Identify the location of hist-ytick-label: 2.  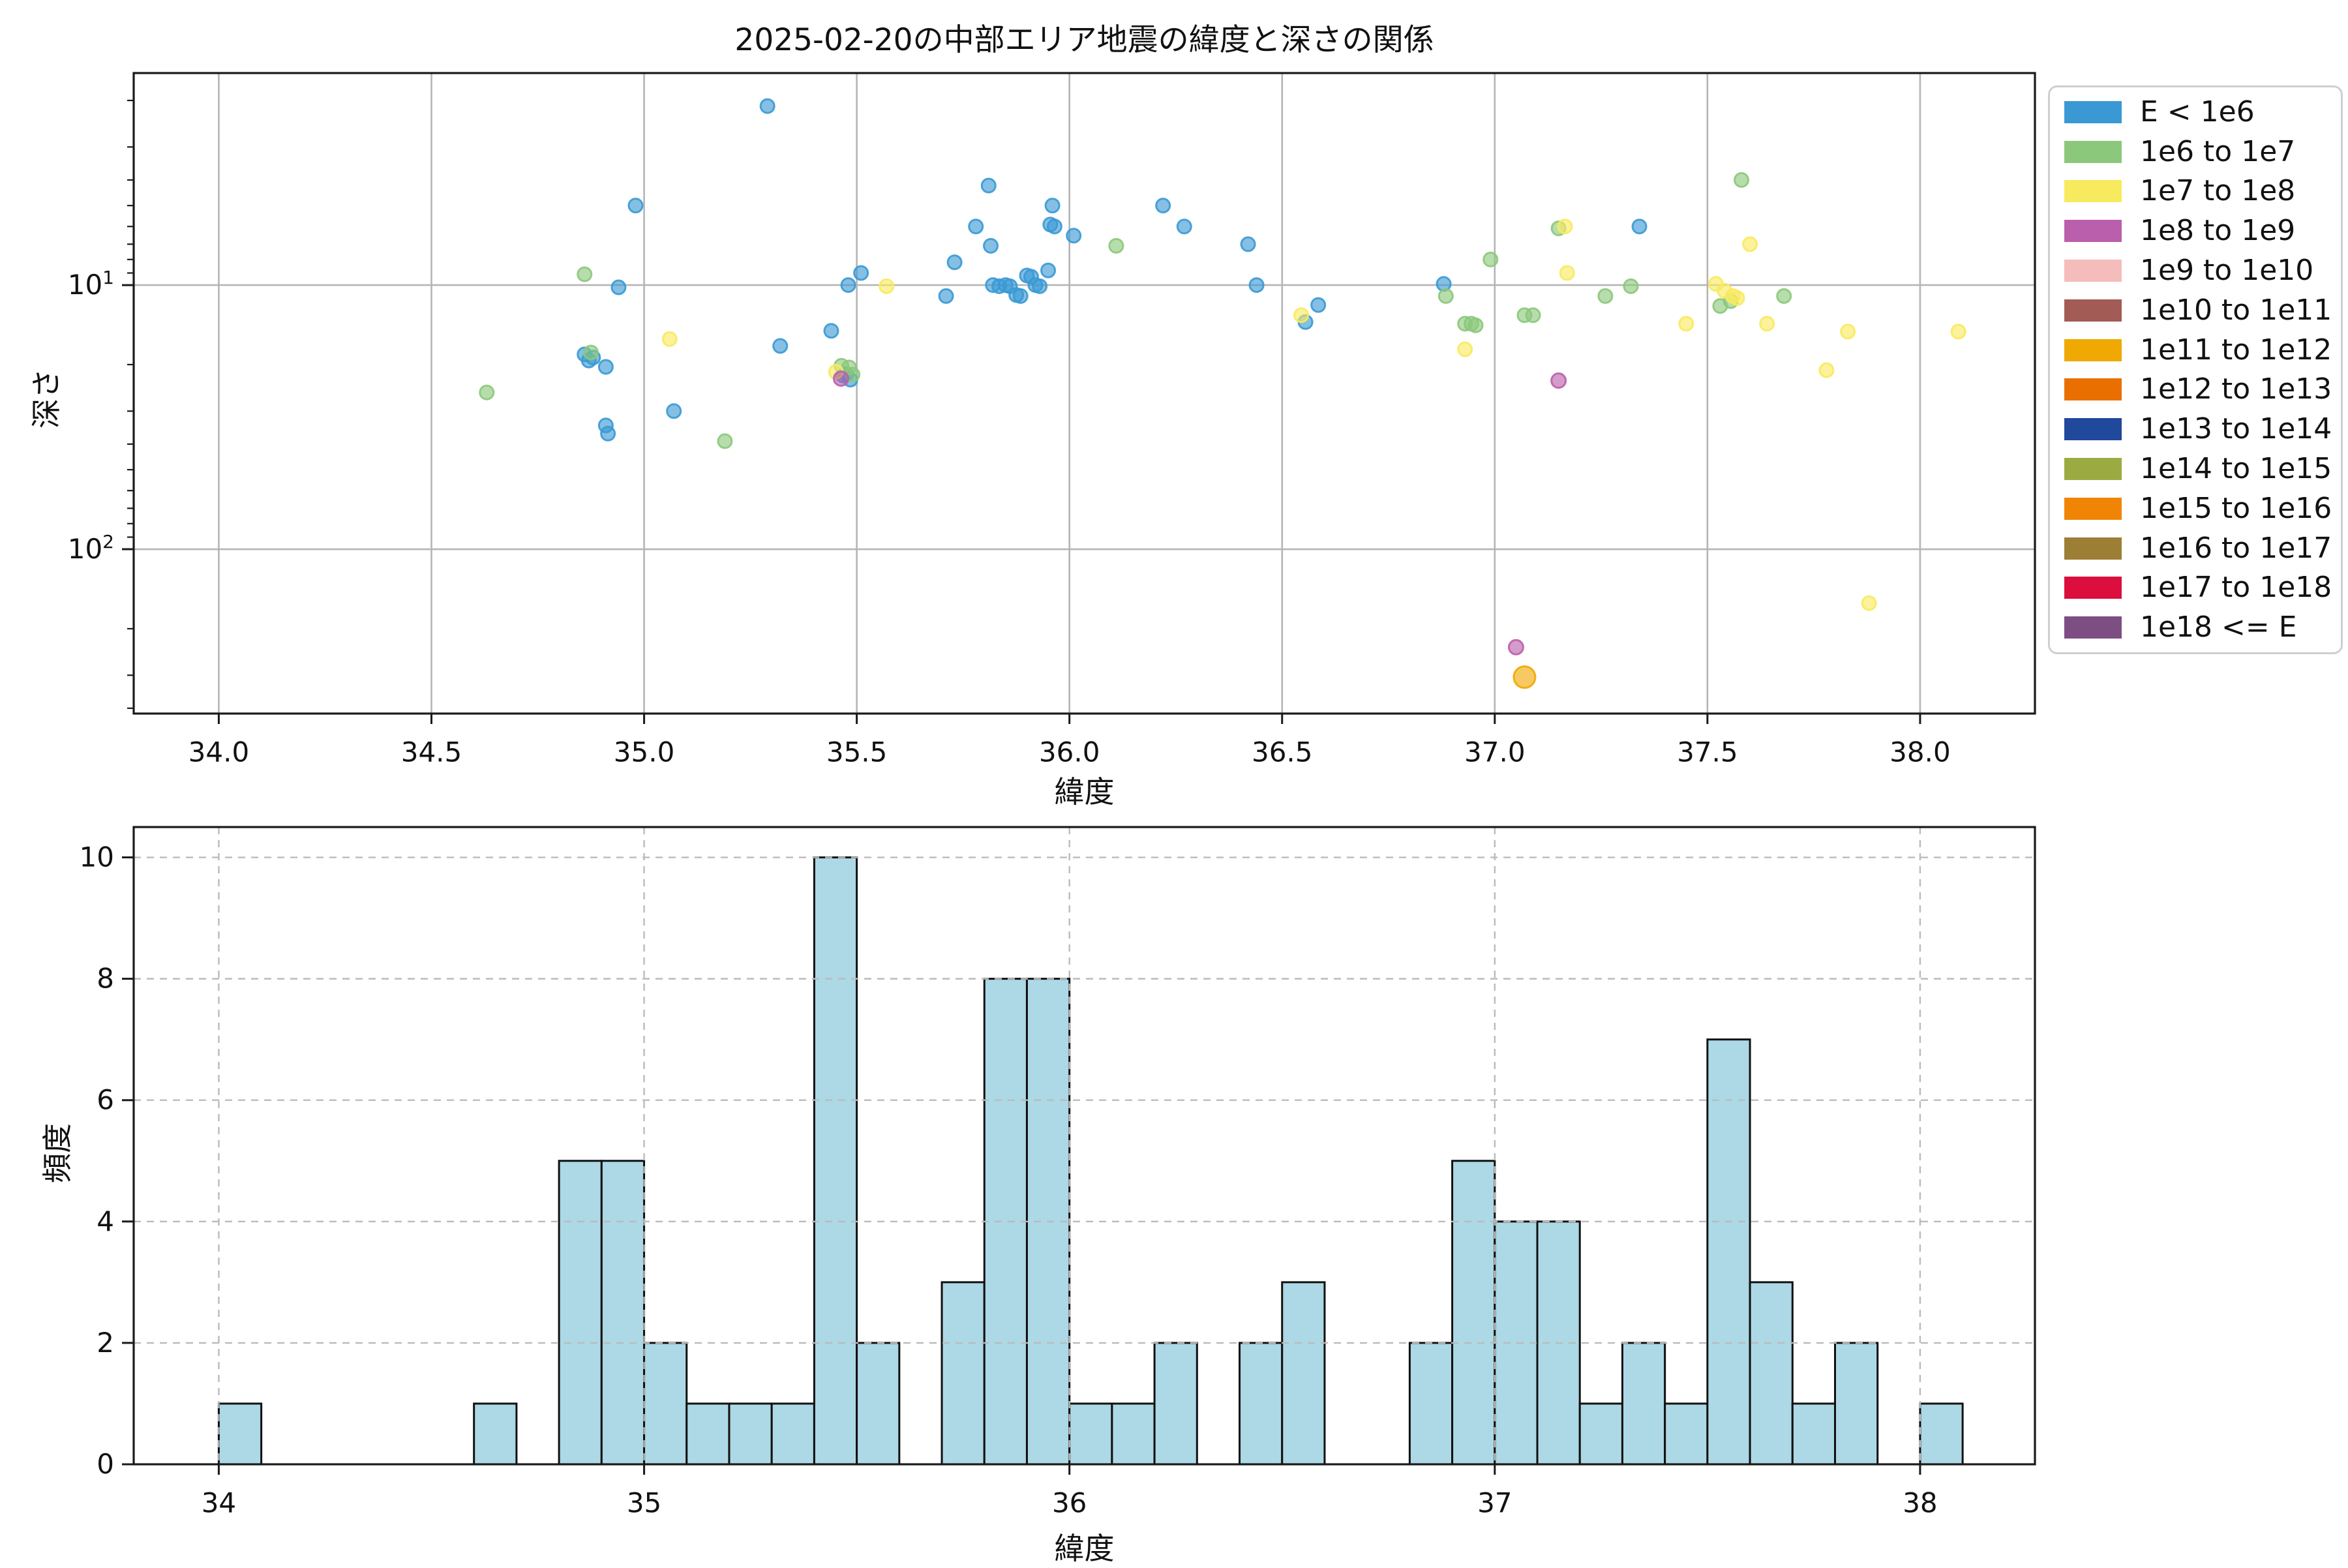
(105, 1343).